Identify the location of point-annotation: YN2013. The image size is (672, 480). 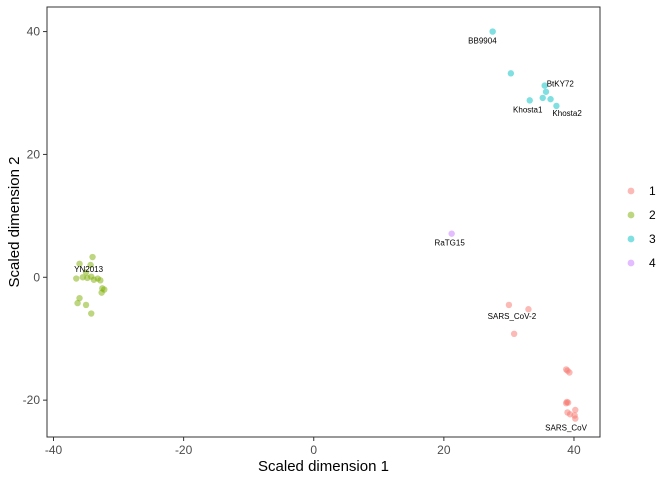
(88, 269).